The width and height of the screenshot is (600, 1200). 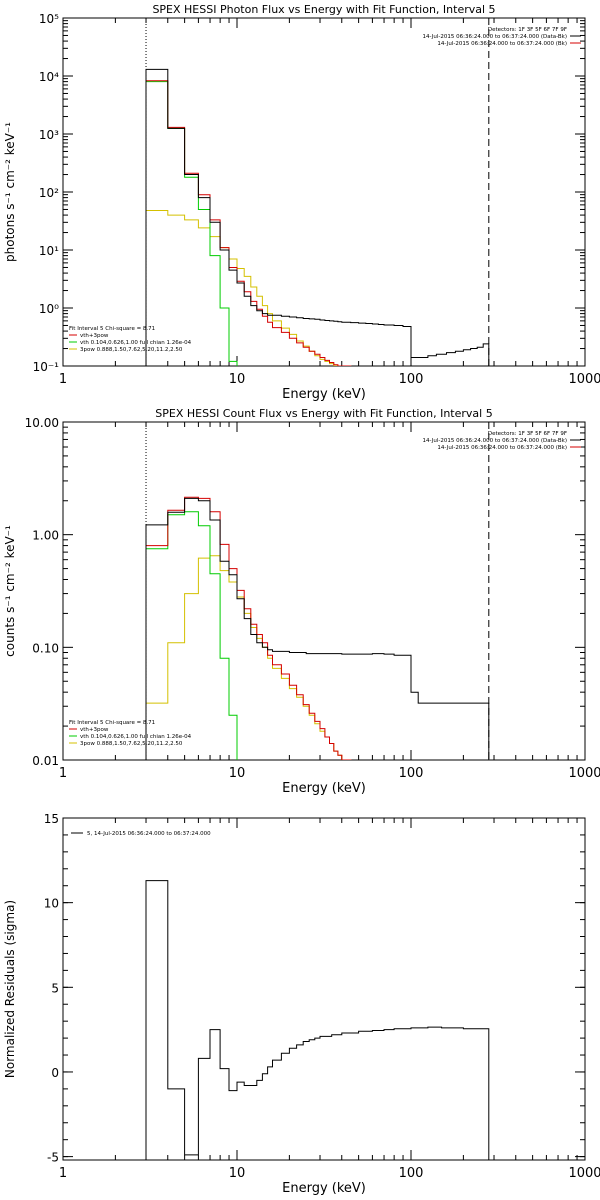 What do you see at coordinates (55, 988) in the screenshot?
I see `y-tick-label: 5` at bounding box center [55, 988].